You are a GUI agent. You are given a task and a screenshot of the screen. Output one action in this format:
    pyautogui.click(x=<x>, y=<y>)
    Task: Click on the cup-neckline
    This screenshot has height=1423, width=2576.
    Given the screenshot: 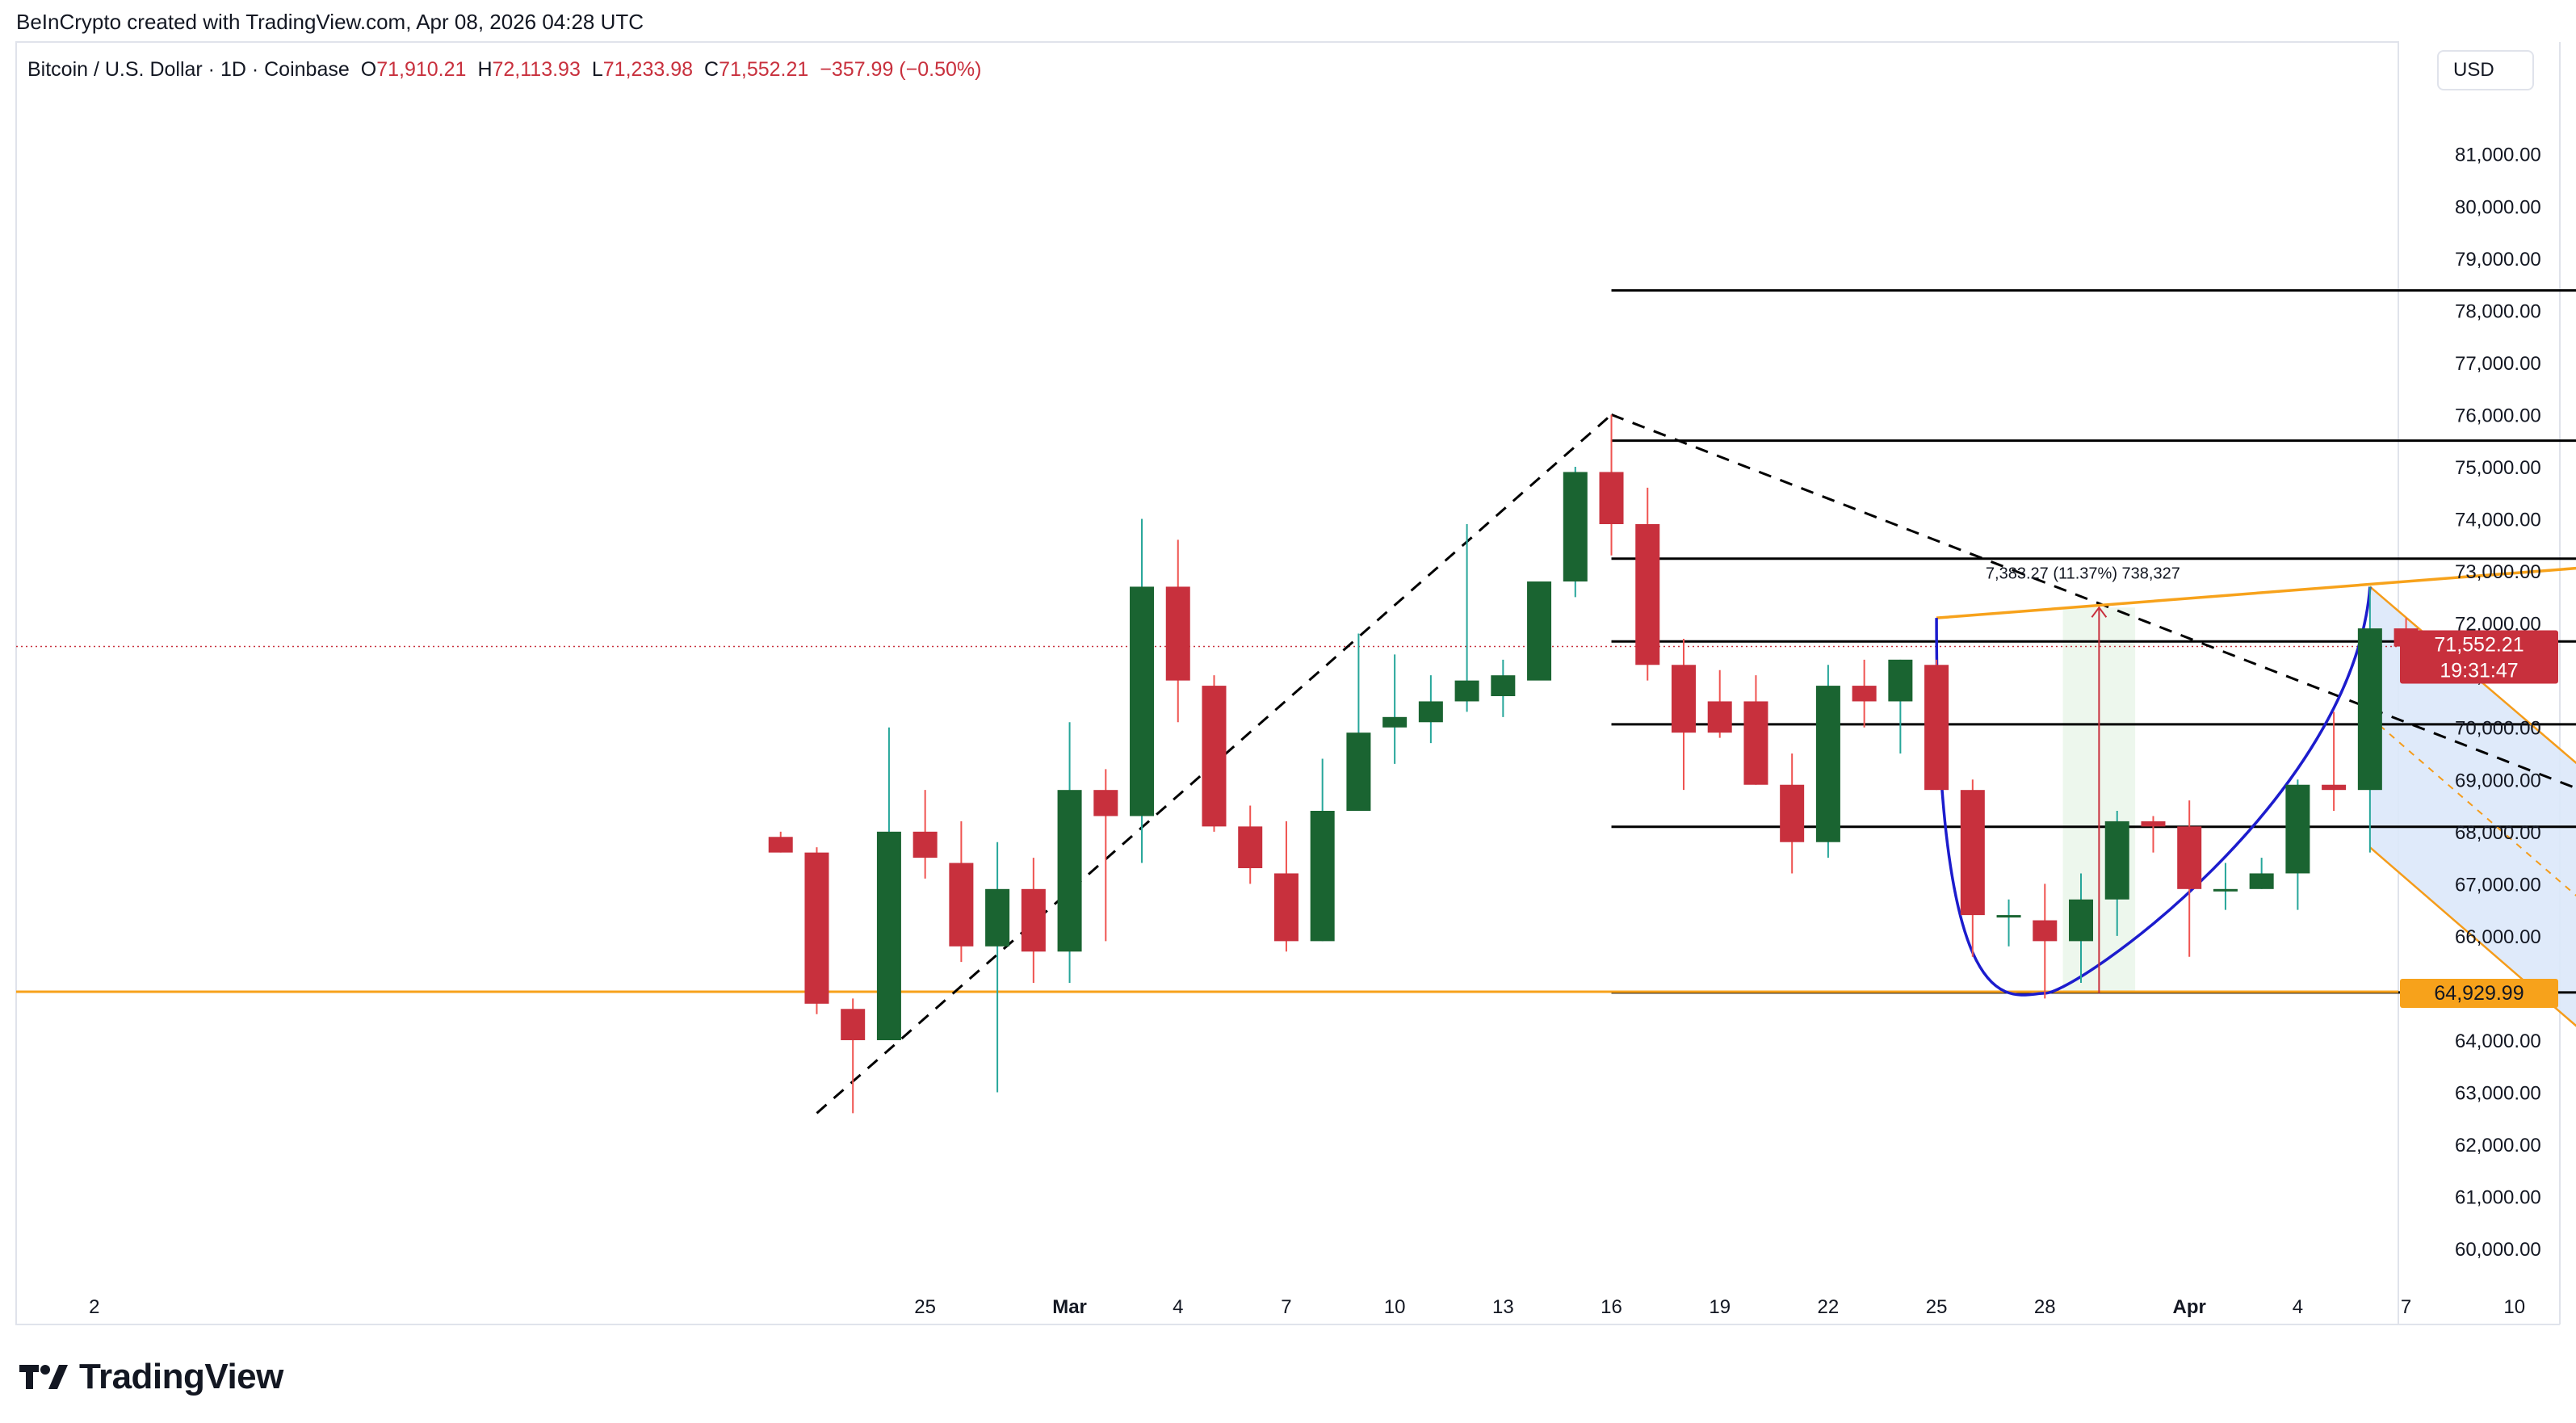 What is the action you would take?
    pyautogui.click(x=2256, y=582)
    